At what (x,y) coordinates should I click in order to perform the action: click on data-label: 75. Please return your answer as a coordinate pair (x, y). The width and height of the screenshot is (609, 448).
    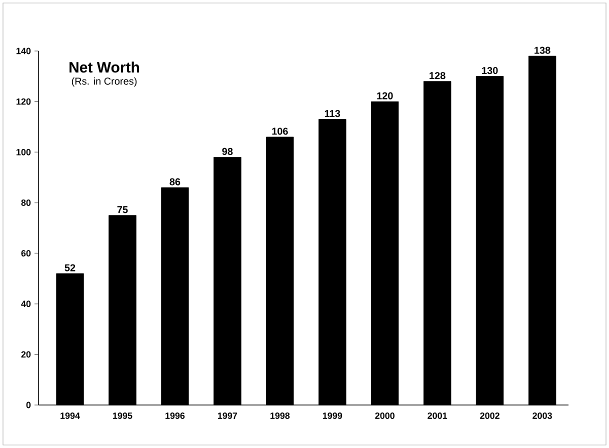
    Looking at the image, I should click on (122, 210).